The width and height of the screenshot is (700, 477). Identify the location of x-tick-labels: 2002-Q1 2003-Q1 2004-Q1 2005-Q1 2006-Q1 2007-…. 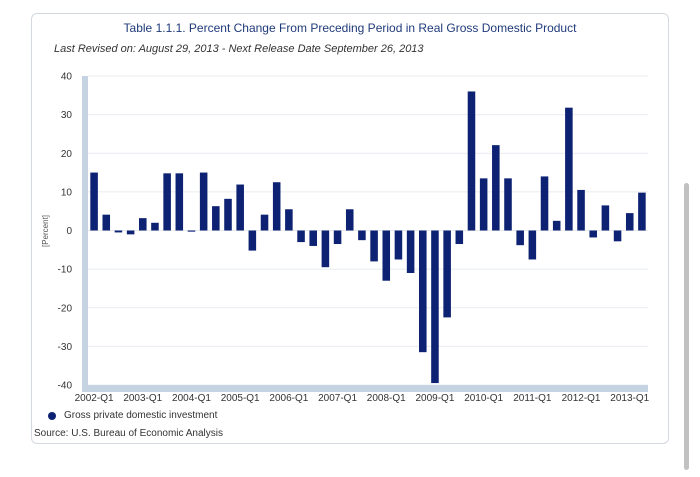
(362, 398).